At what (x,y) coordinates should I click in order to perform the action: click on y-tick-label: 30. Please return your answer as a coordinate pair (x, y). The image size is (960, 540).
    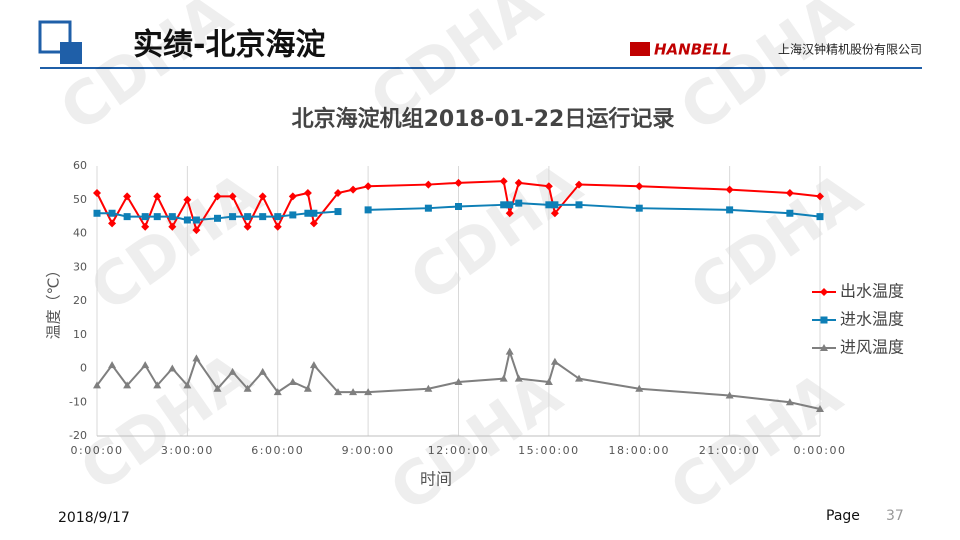
    Looking at the image, I should click on (80, 266).